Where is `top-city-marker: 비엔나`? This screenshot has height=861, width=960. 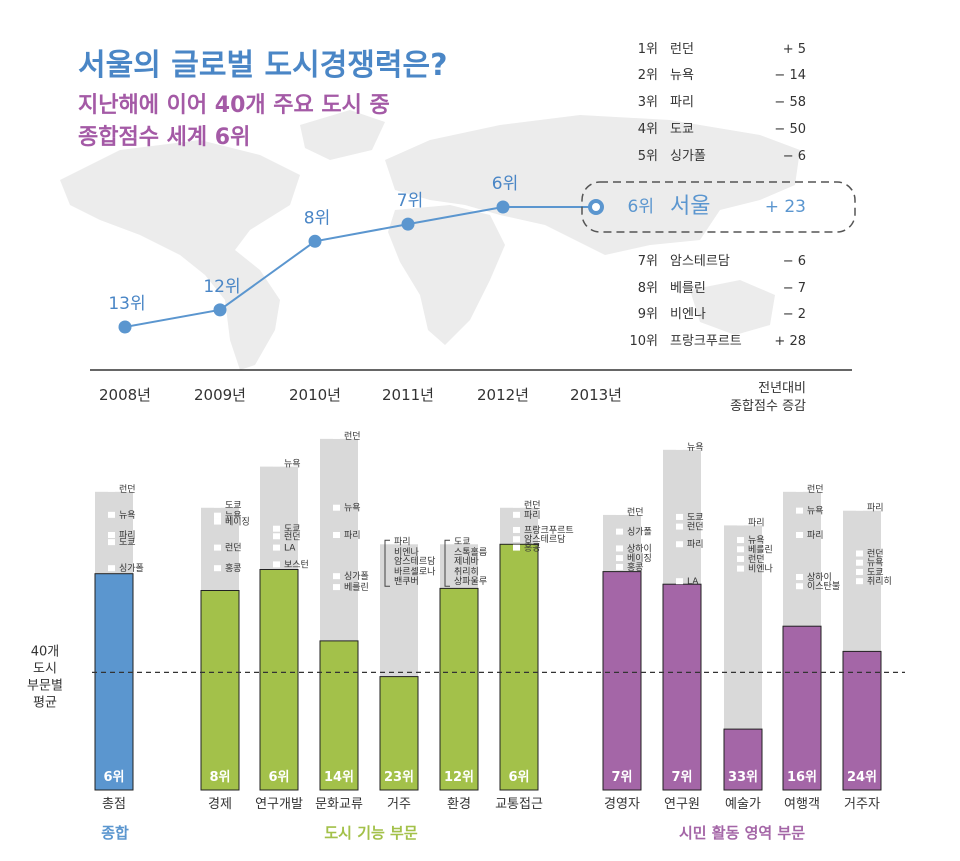 top-city-marker: 비엔나 is located at coordinates (755, 569).